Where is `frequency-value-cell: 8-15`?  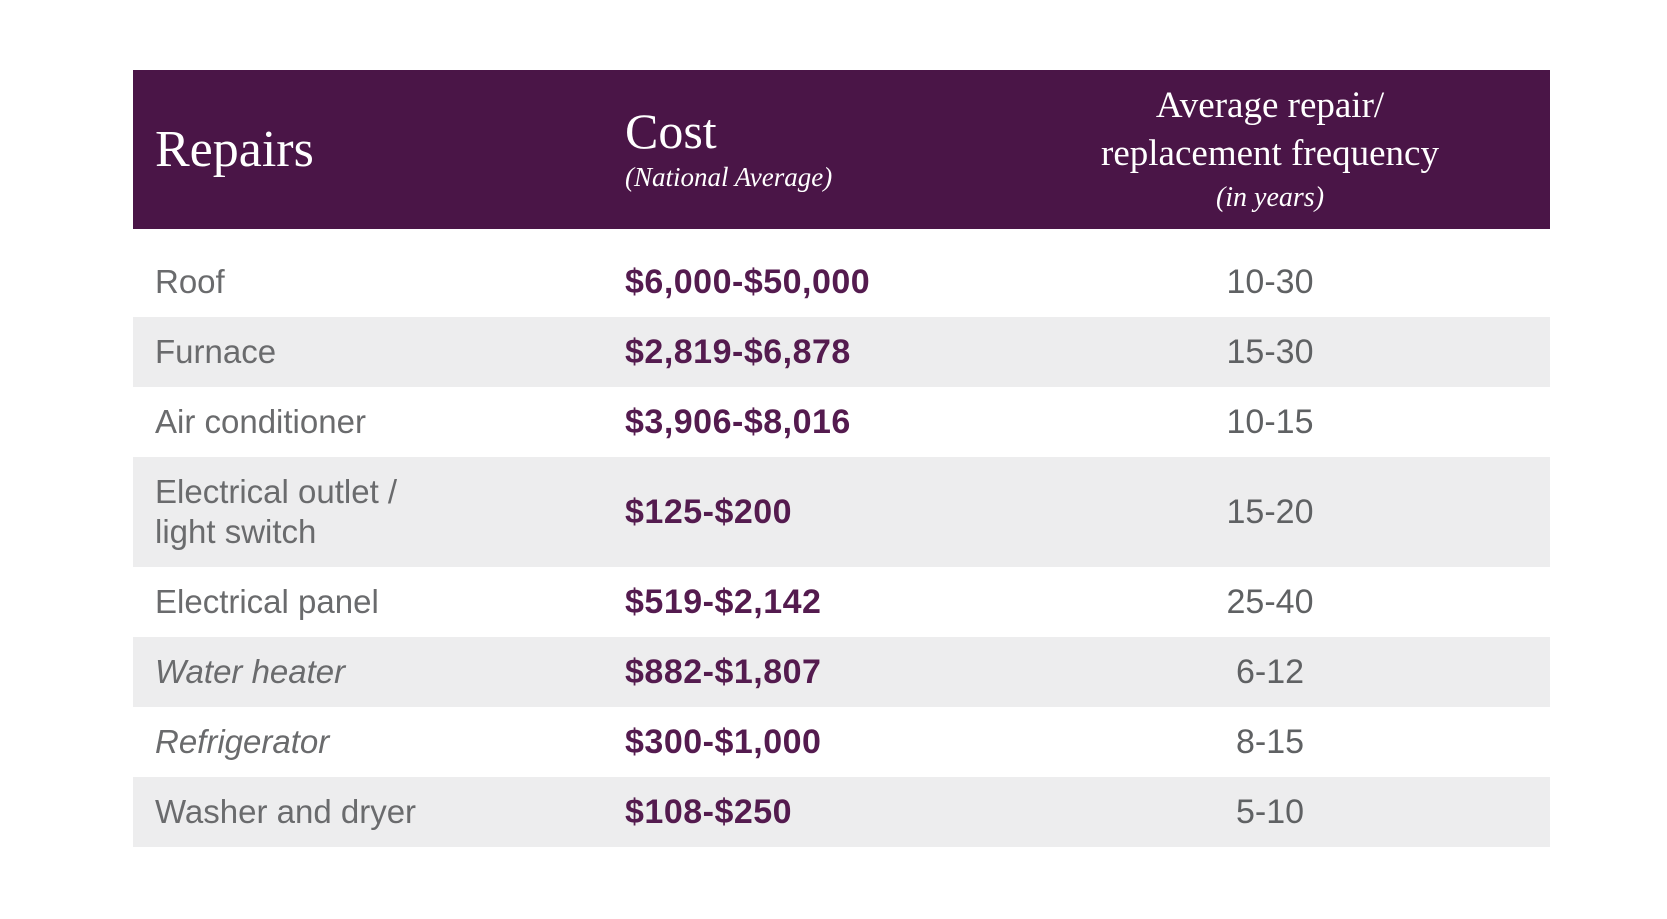 frequency-value-cell: 8-15 is located at coordinates (1270, 742).